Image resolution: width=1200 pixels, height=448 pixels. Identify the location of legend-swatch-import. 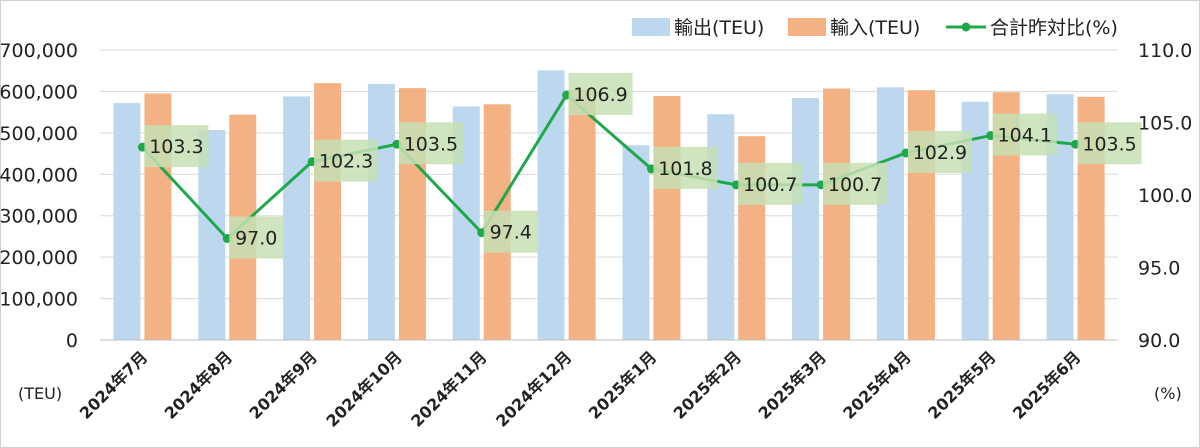
(807, 27).